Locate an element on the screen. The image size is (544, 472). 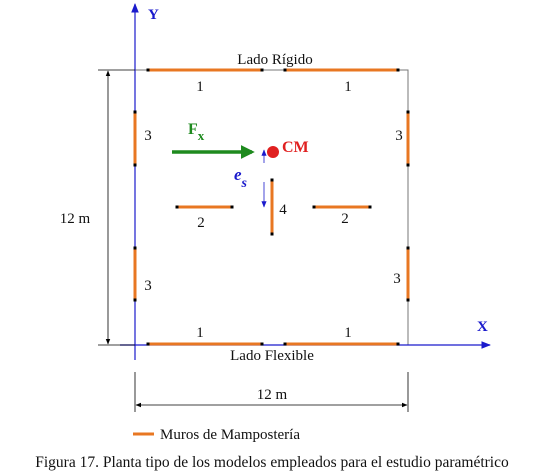
eccentricity-symbol: e is located at coordinates (238, 174).